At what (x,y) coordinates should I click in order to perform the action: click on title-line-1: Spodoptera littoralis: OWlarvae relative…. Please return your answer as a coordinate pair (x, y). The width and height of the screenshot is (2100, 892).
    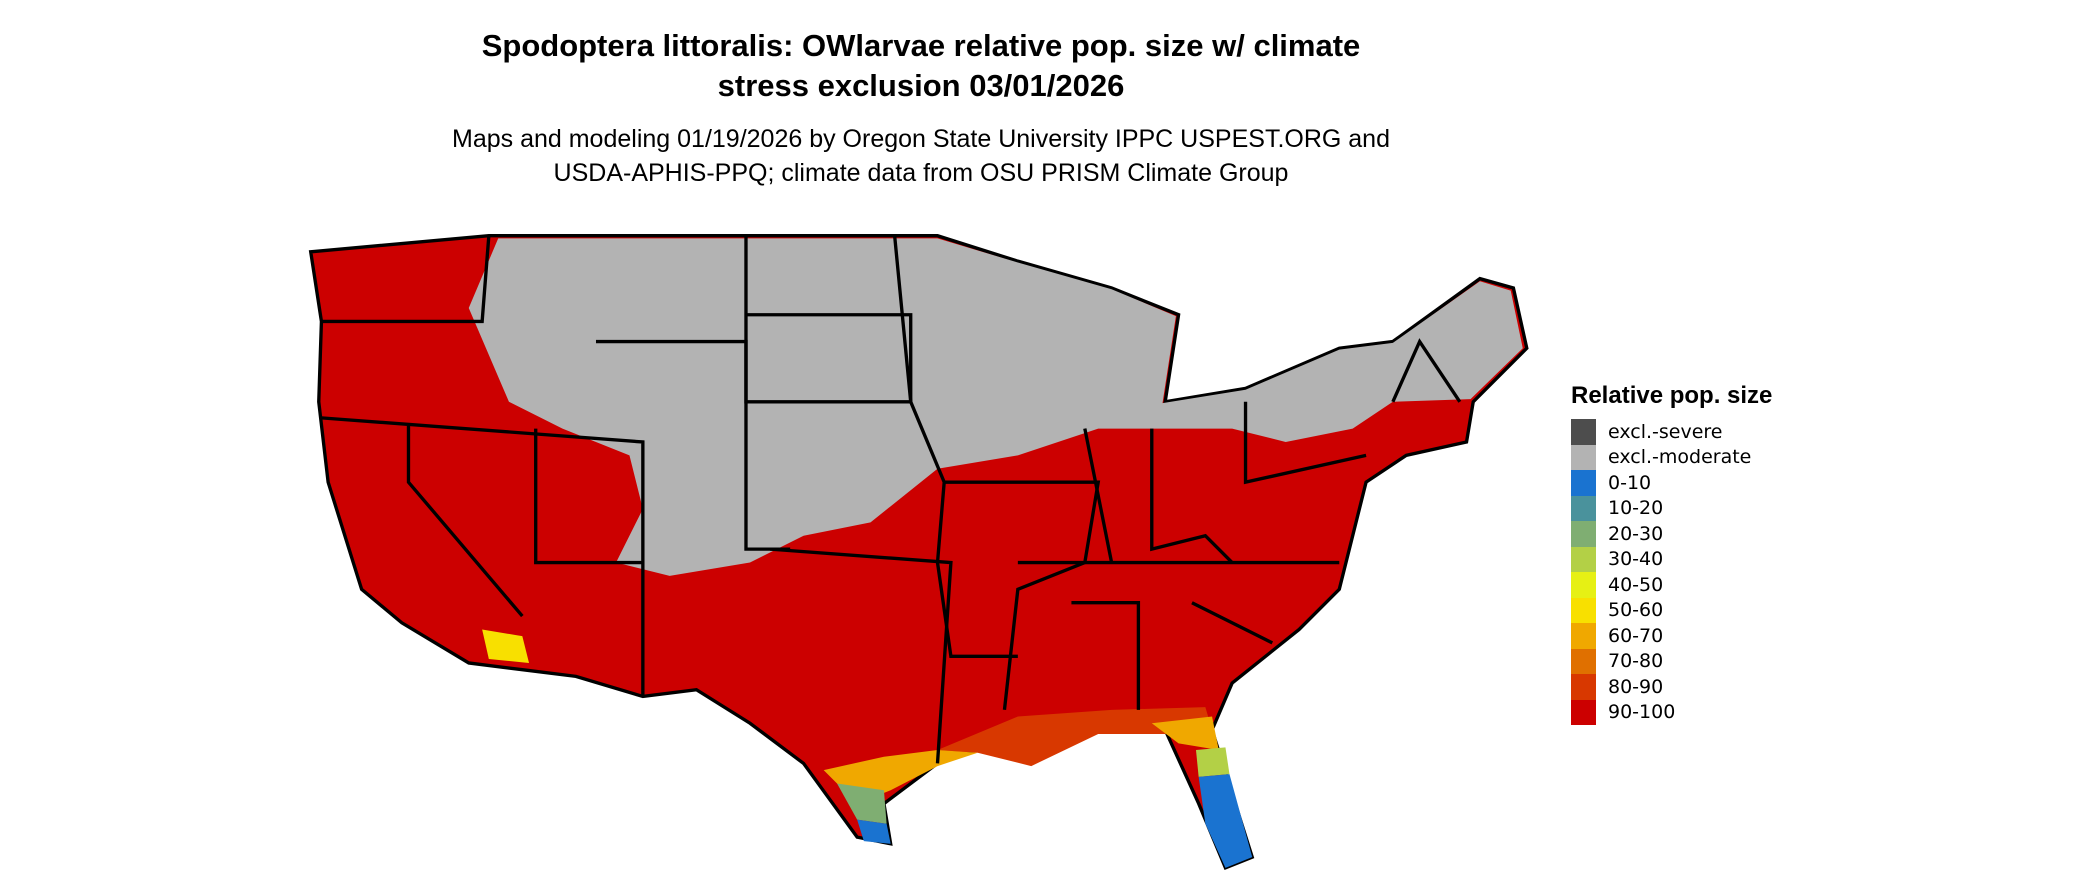
    Looking at the image, I should click on (921, 45).